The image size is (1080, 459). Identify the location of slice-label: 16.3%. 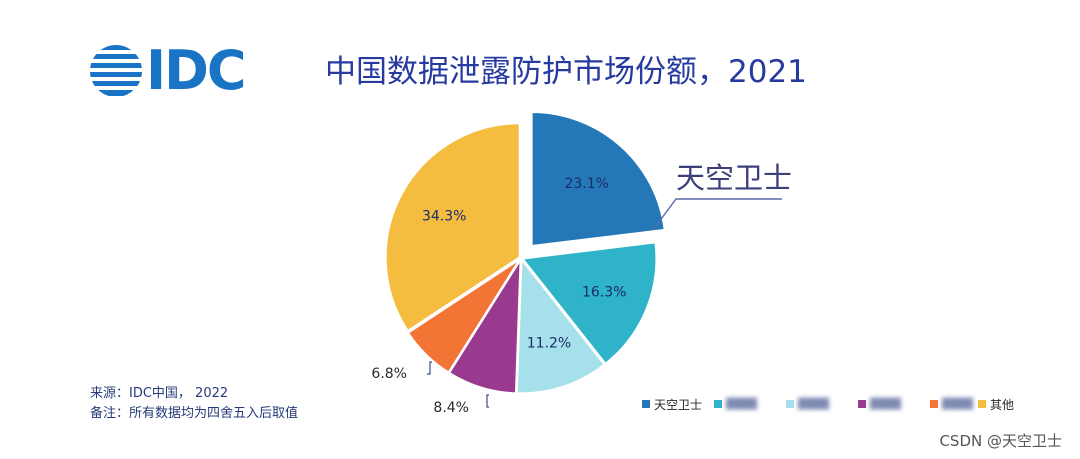
(604, 292).